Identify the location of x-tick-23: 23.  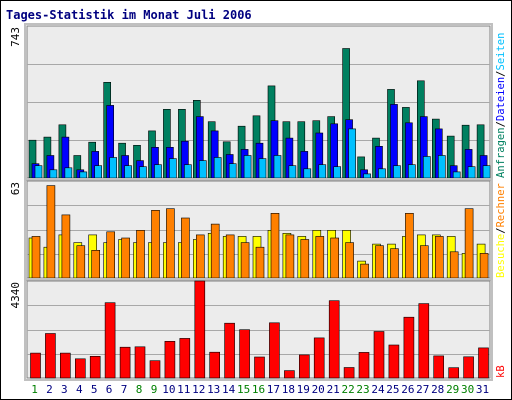
(362, 389).